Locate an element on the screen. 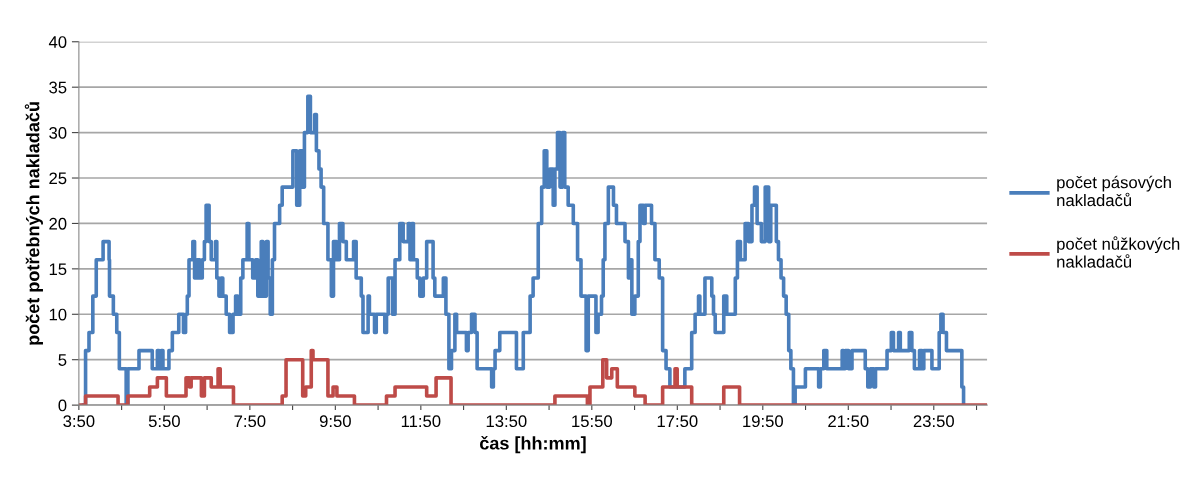  x-tick-label: 5:50 is located at coordinates (164, 421).